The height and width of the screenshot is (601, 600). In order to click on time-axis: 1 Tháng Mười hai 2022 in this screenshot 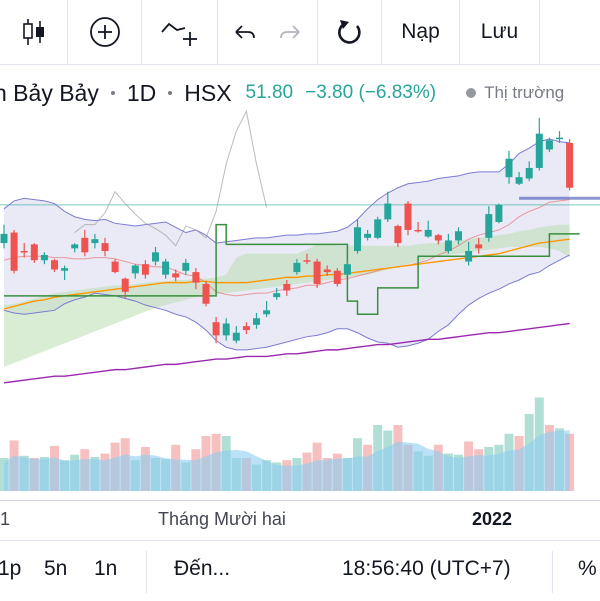, I will do `click(300, 519)`.